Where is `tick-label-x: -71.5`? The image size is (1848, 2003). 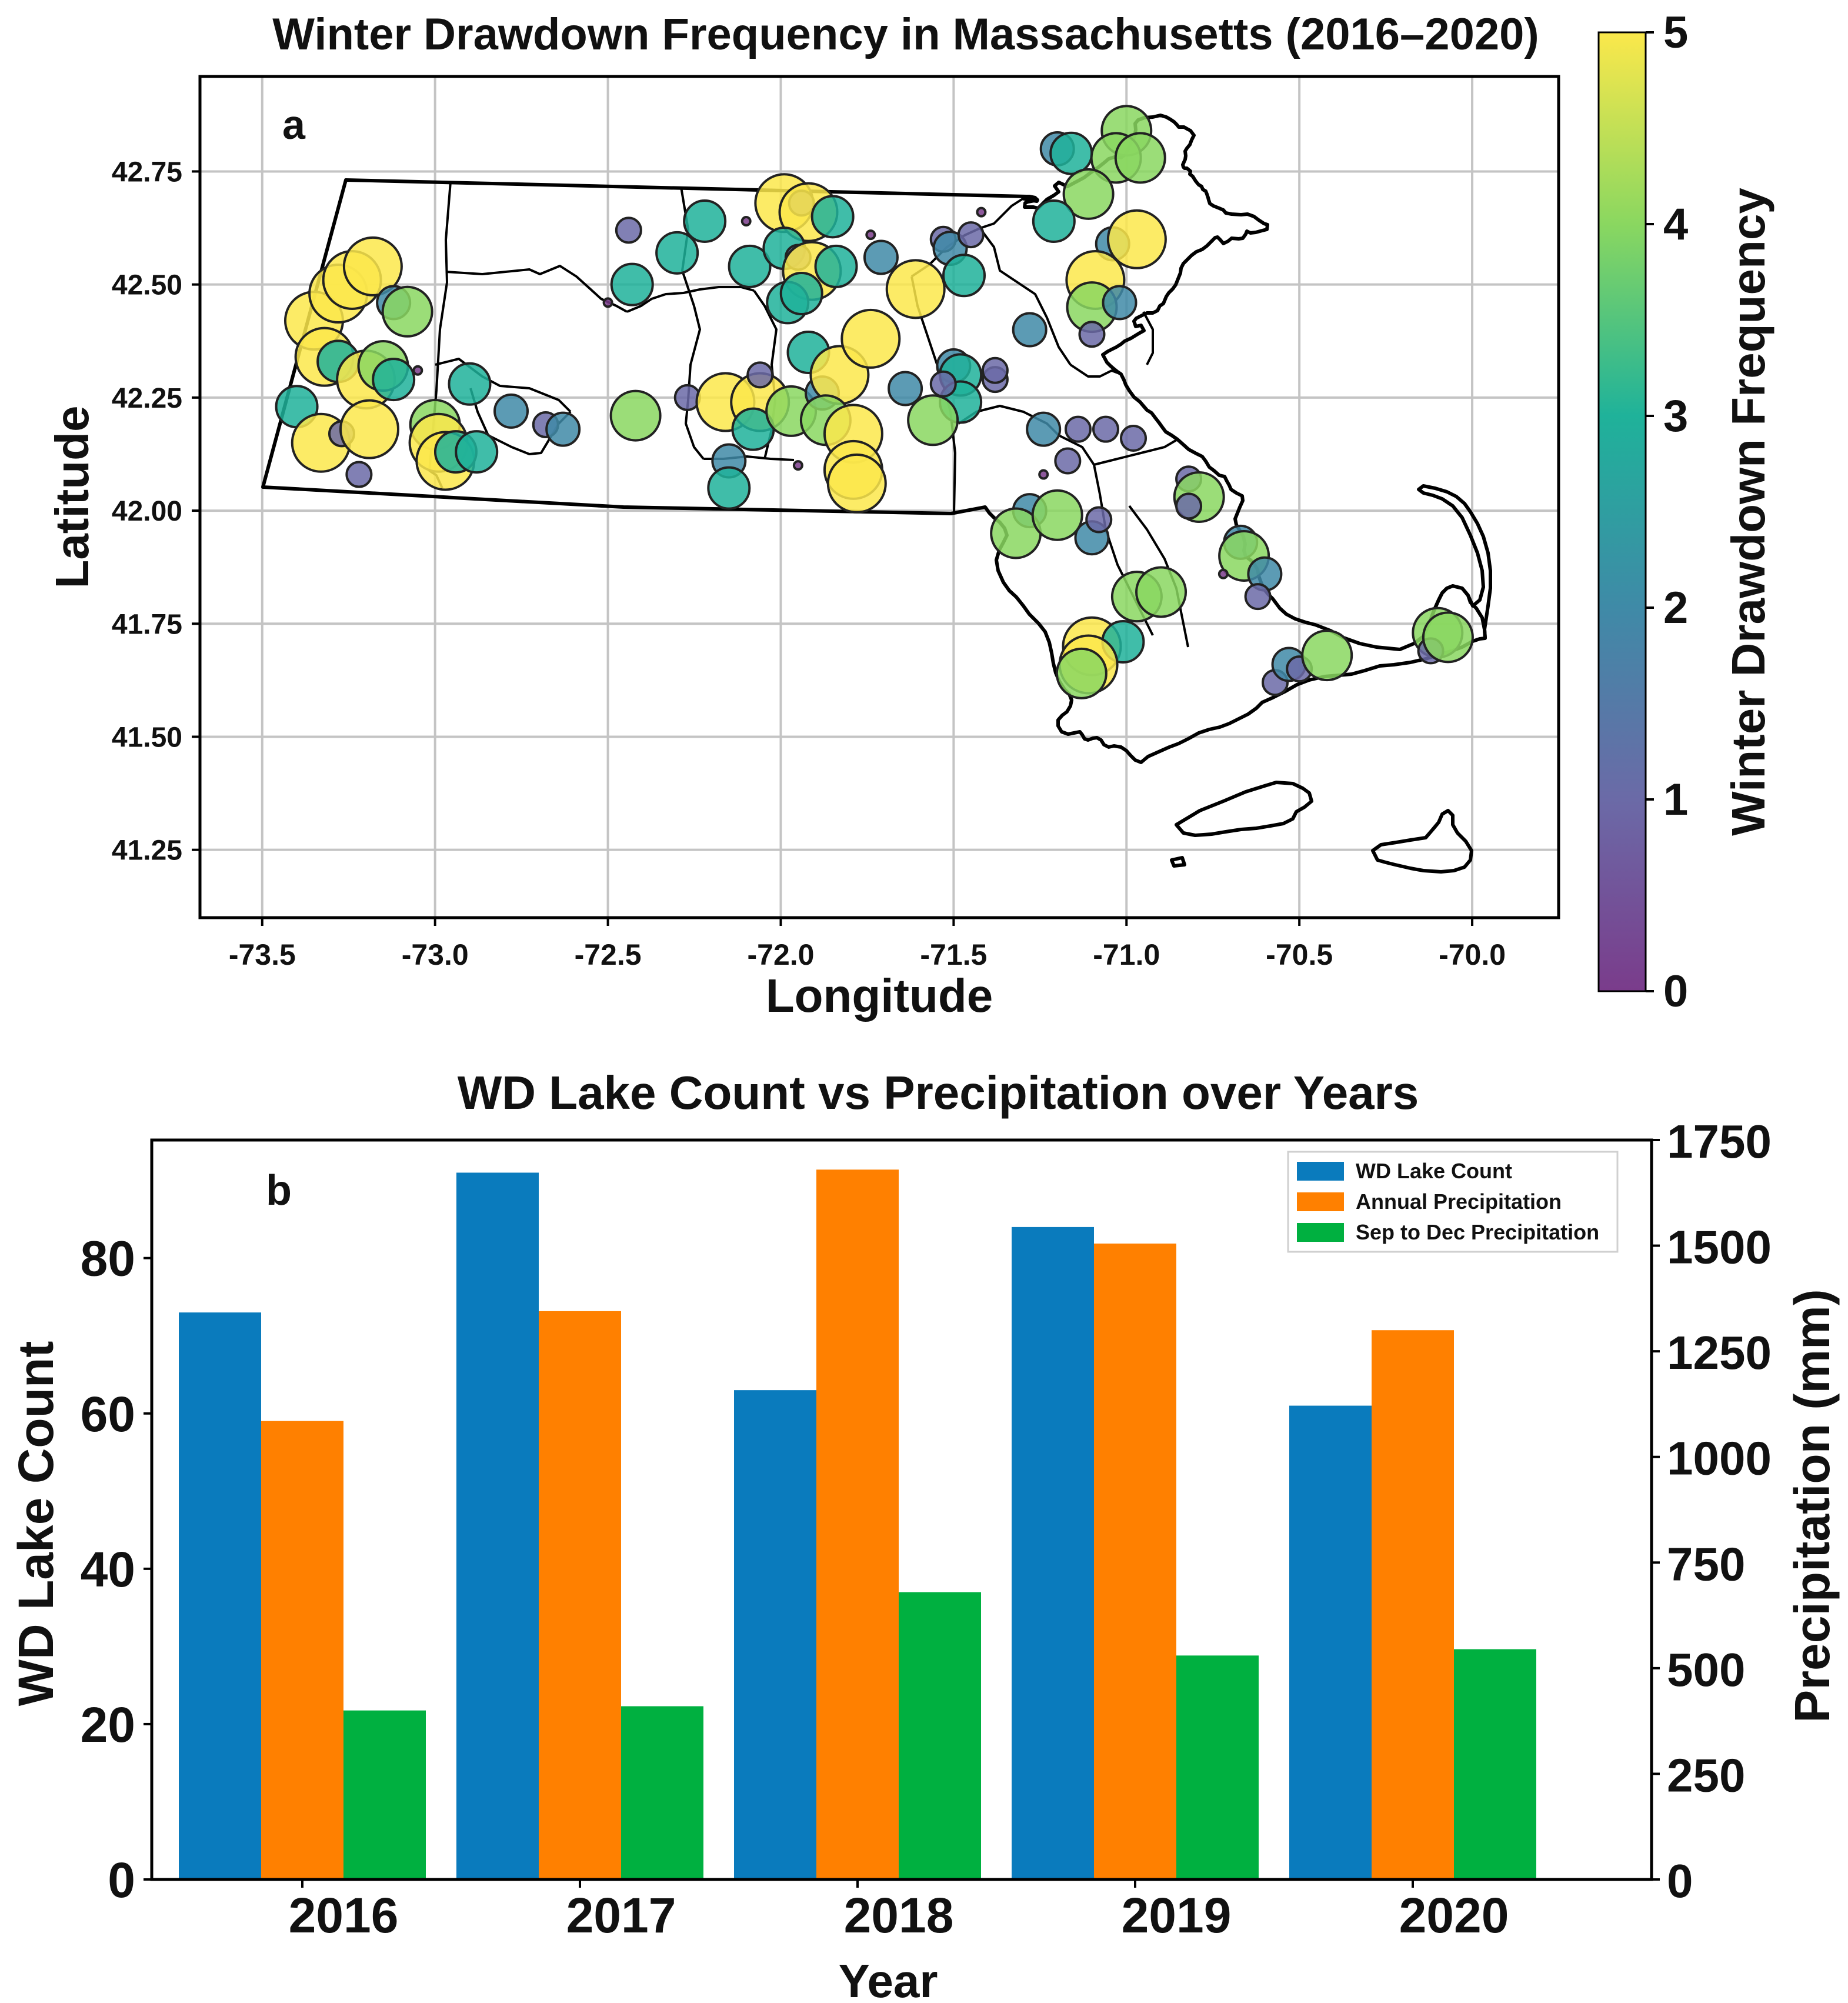 tick-label-x: -71.5 is located at coordinates (953, 955).